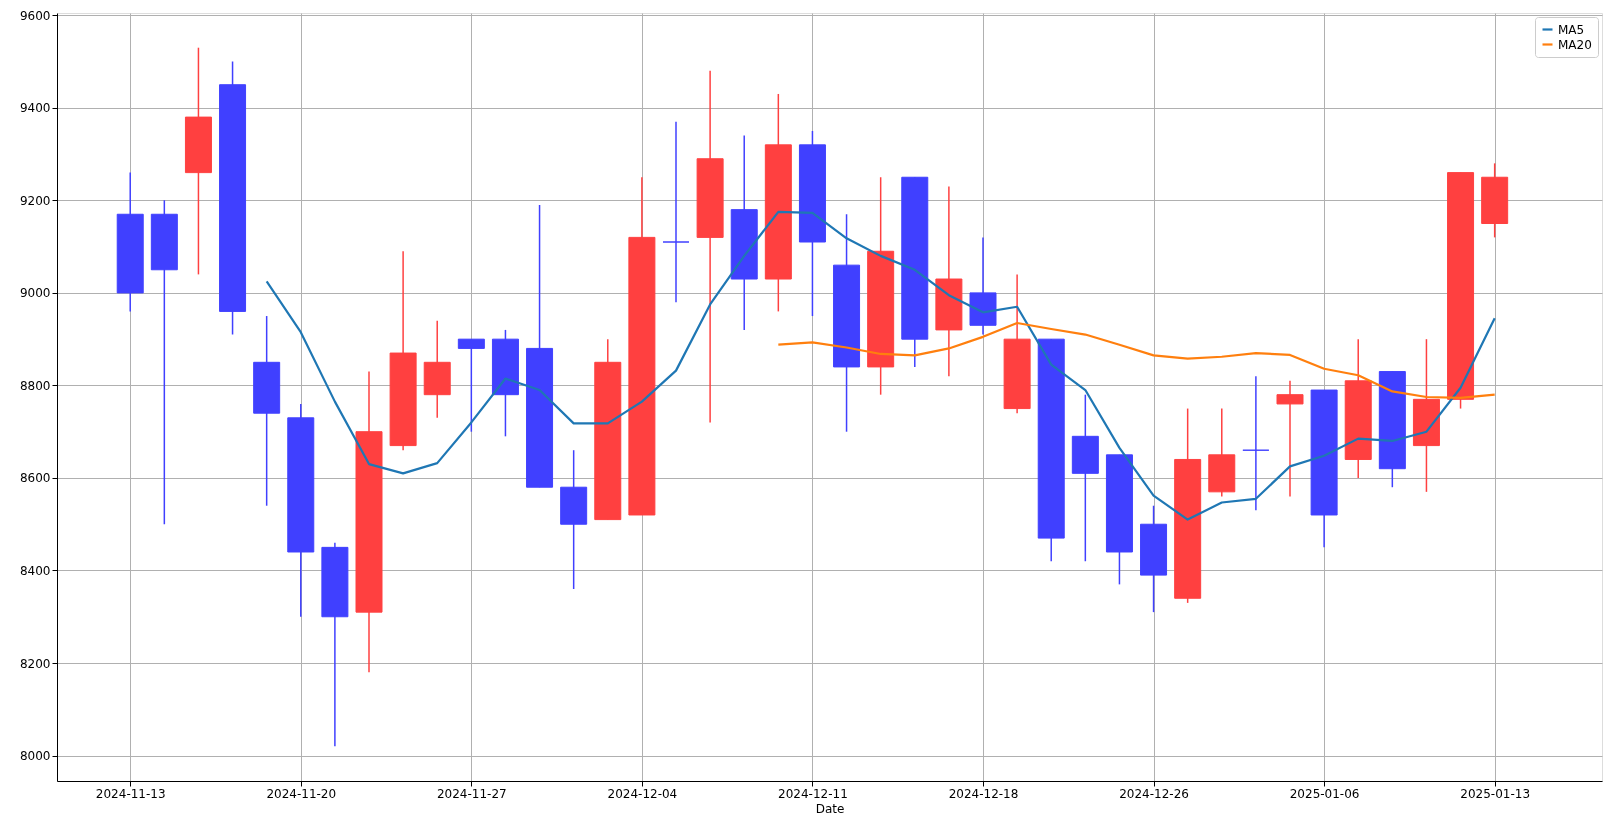  I want to click on y-tick-label: 8800, so click(35, 385).